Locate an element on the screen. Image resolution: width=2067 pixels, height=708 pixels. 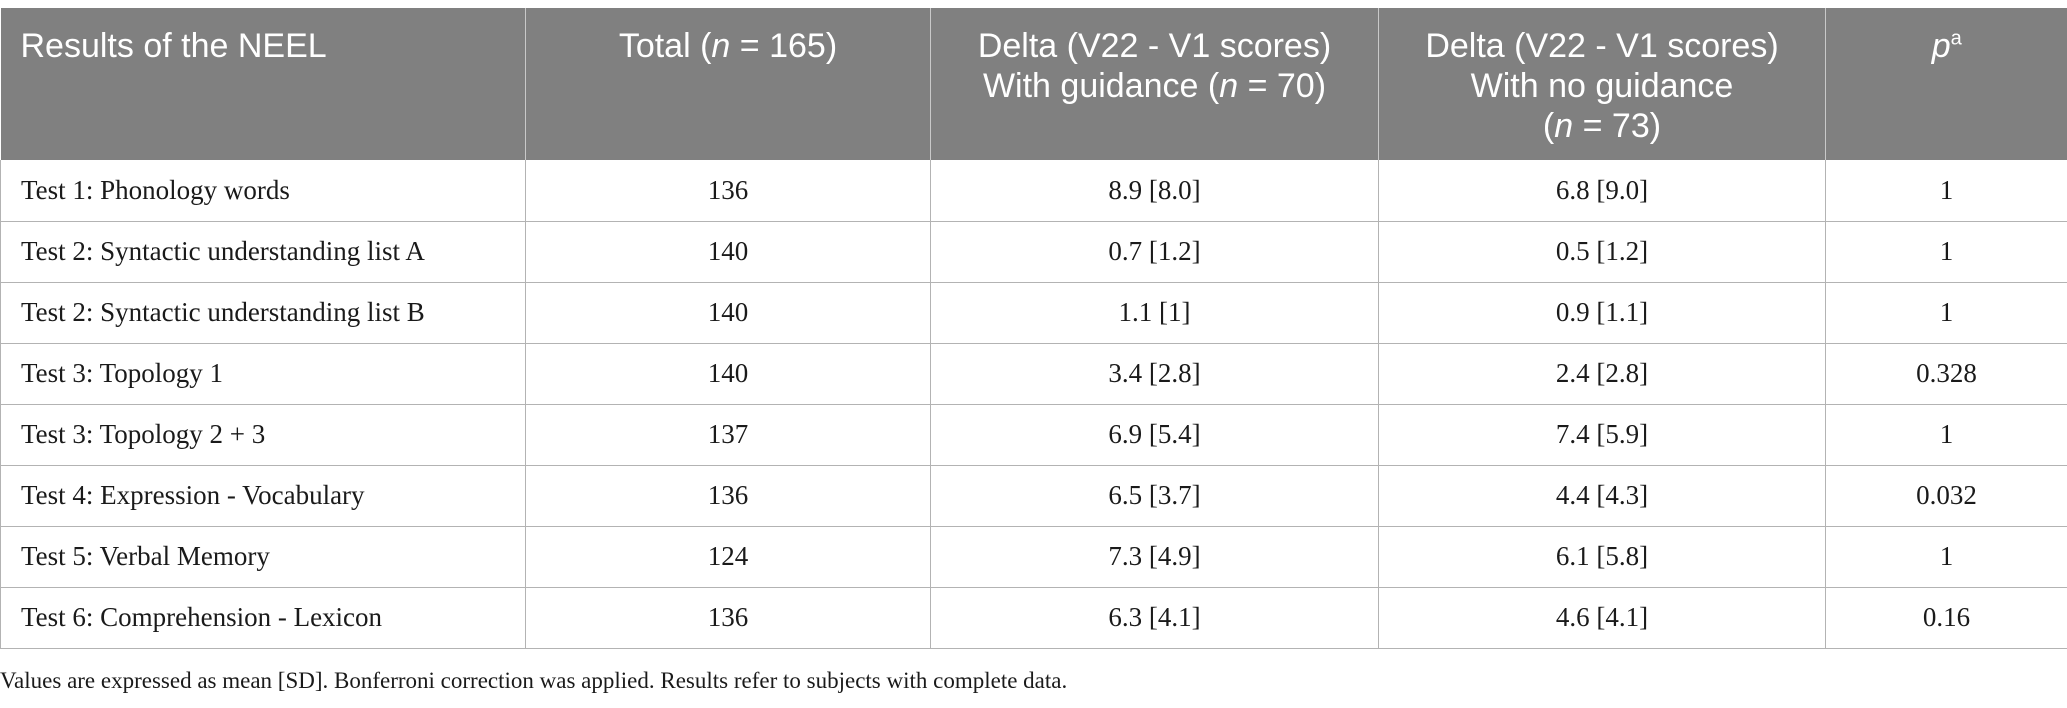
cell-delta-guidance: 3.4 [2.8] is located at coordinates (1154, 374).